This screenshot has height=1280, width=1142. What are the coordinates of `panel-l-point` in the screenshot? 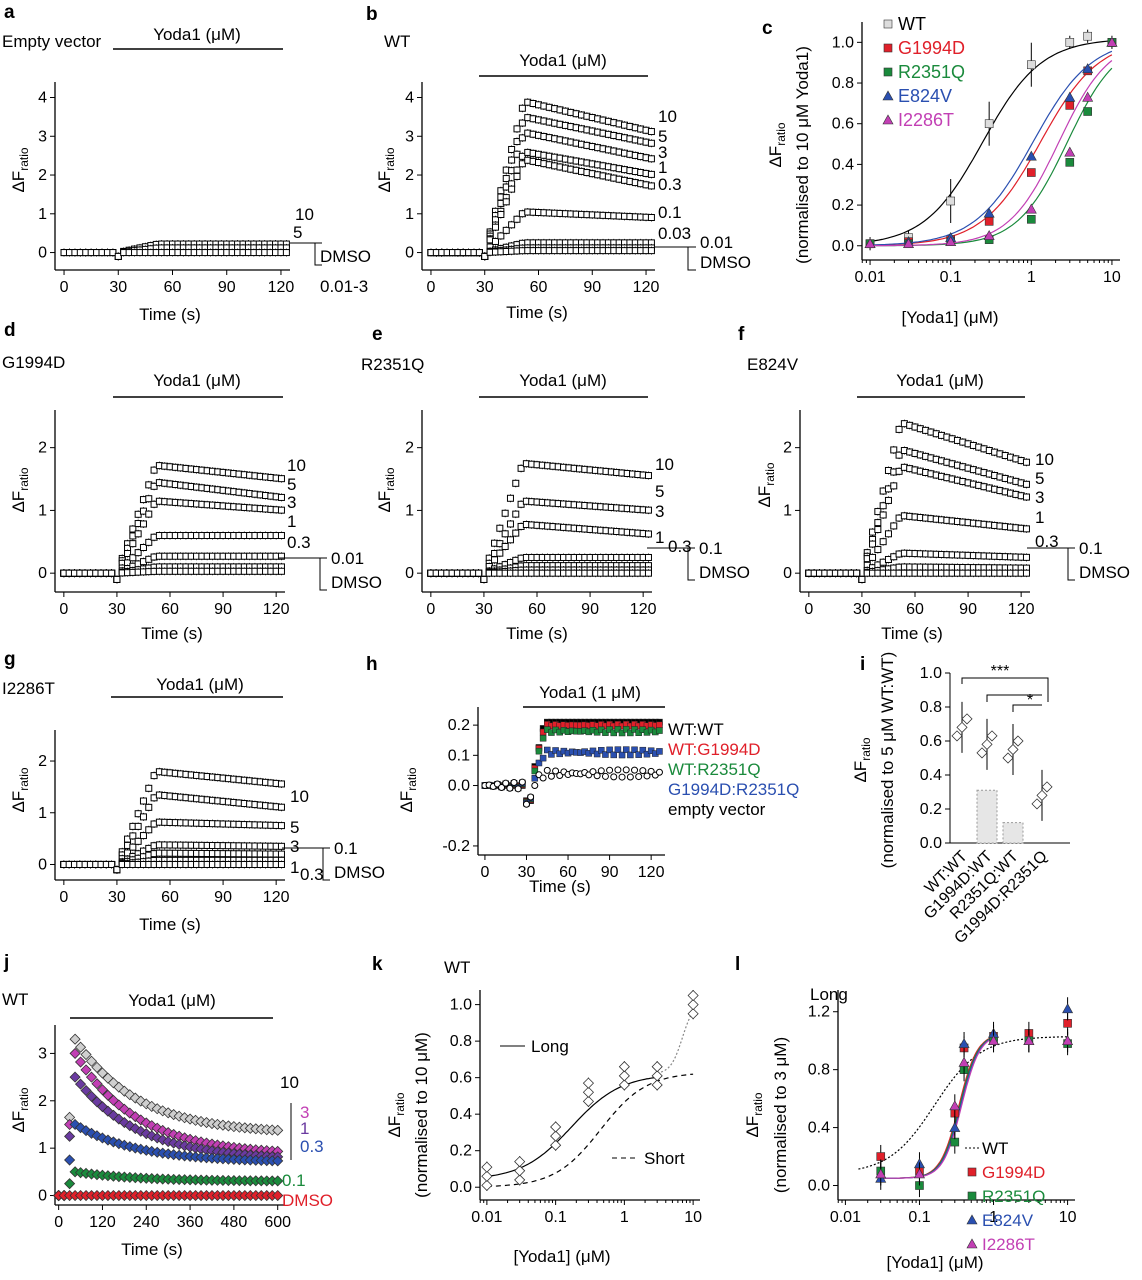 It's located at (881, 1173).